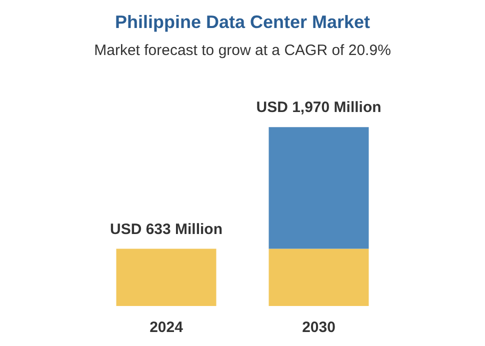 Image resolution: width=485 pixels, height=346 pixels. I want to click on x-tick-label: 2030, so click(319, 327).